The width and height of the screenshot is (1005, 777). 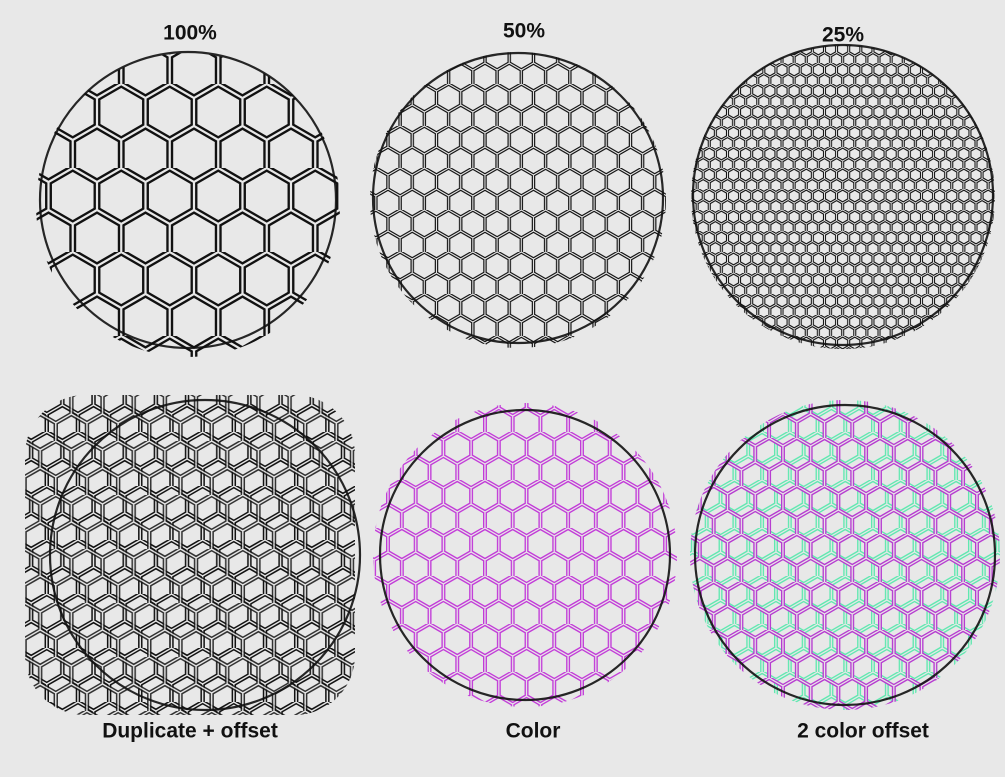 What do you see at coordinates (190, 731) in the screenshot?
I see `panel-label: Duplicate + offset` at bounding box center [190, 731].